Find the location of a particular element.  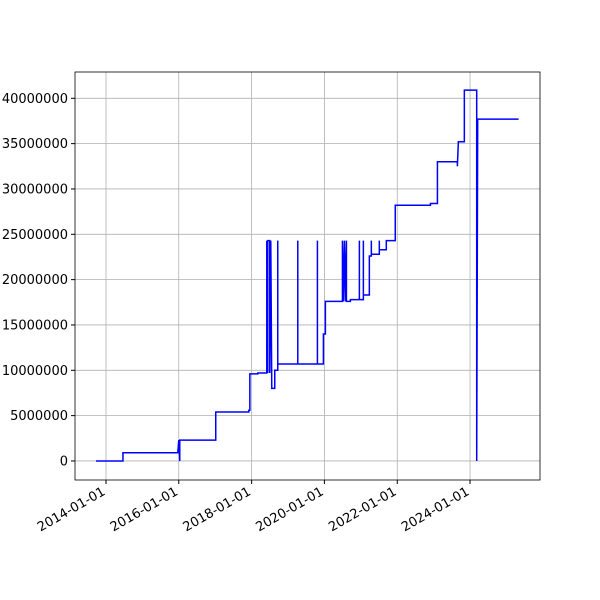

y-tick-label: 15000000 is located at coordinates (35, 325).